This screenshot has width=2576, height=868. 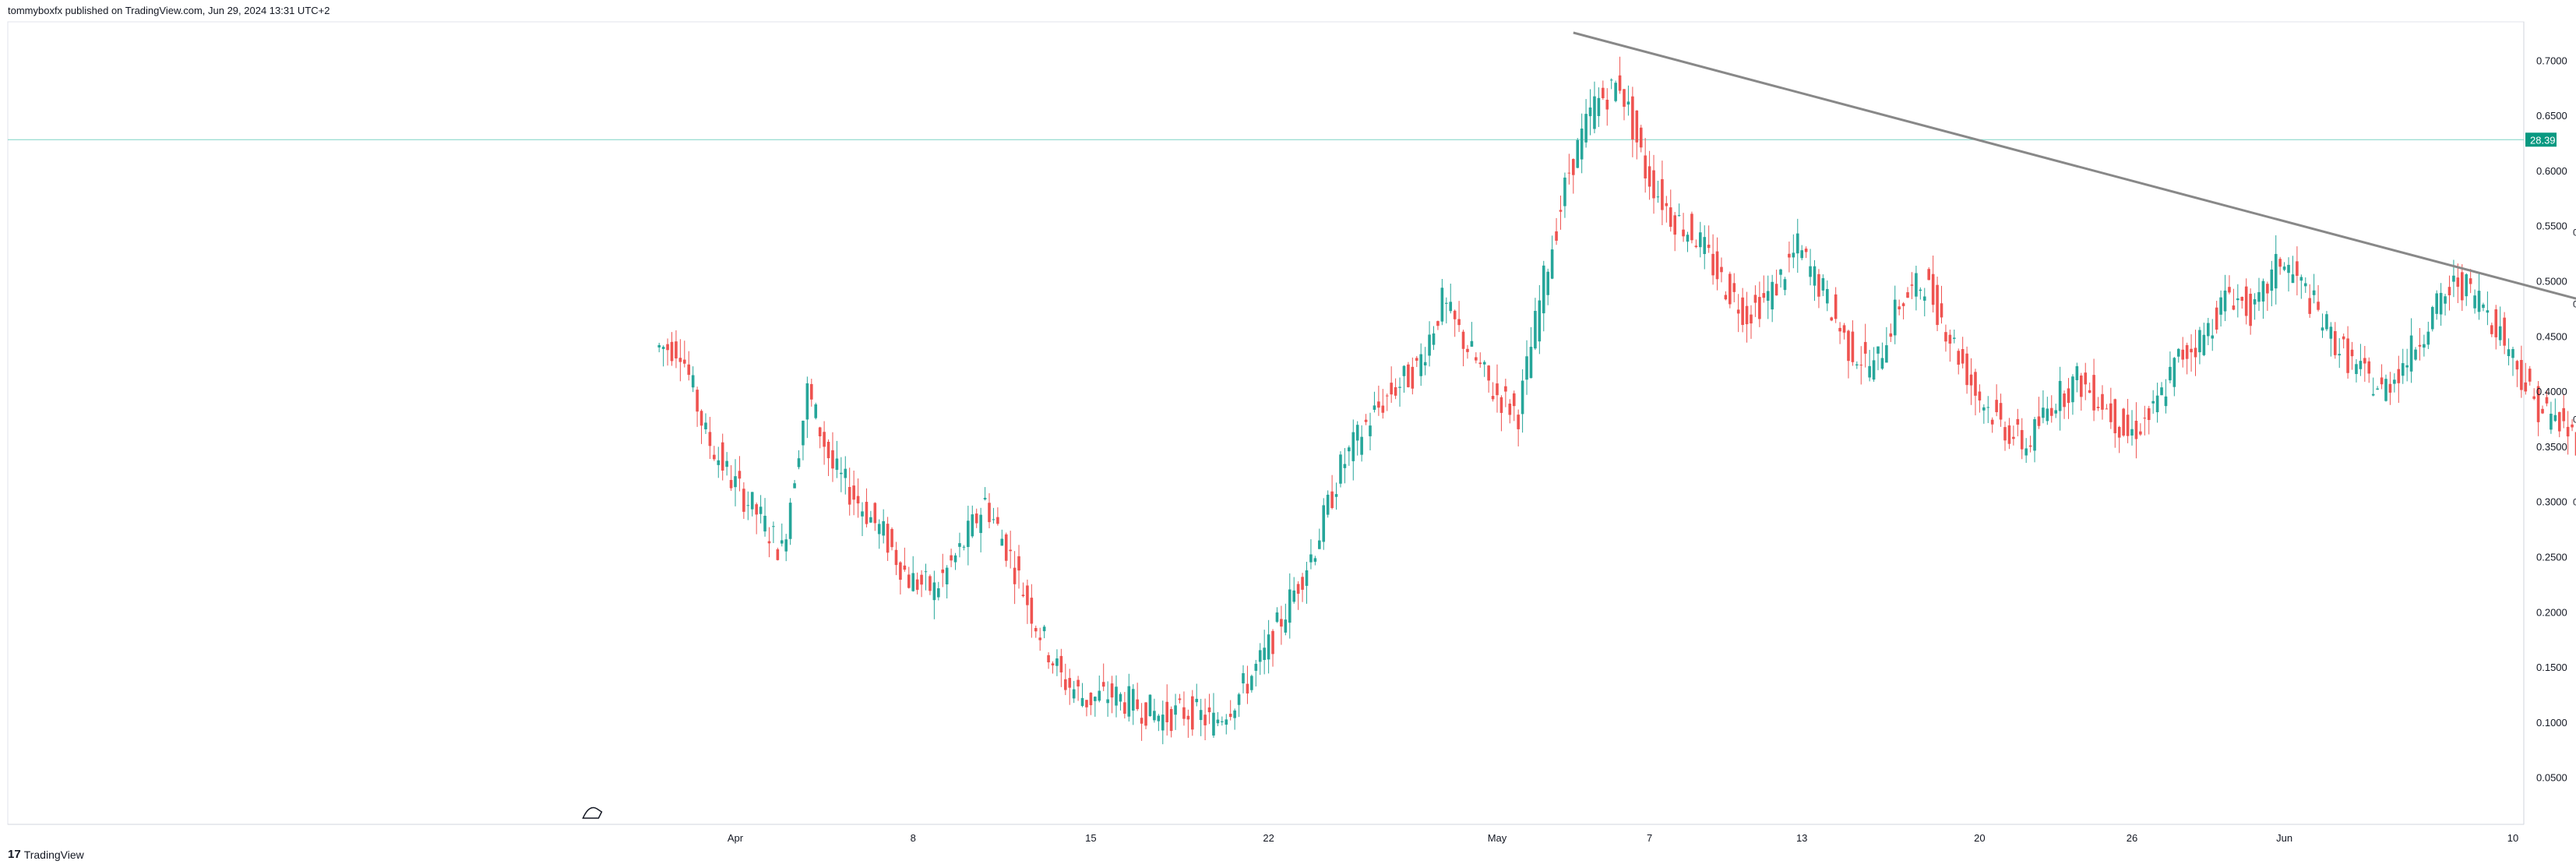 I want to click on replay-icon, so click(x=592, y=812).